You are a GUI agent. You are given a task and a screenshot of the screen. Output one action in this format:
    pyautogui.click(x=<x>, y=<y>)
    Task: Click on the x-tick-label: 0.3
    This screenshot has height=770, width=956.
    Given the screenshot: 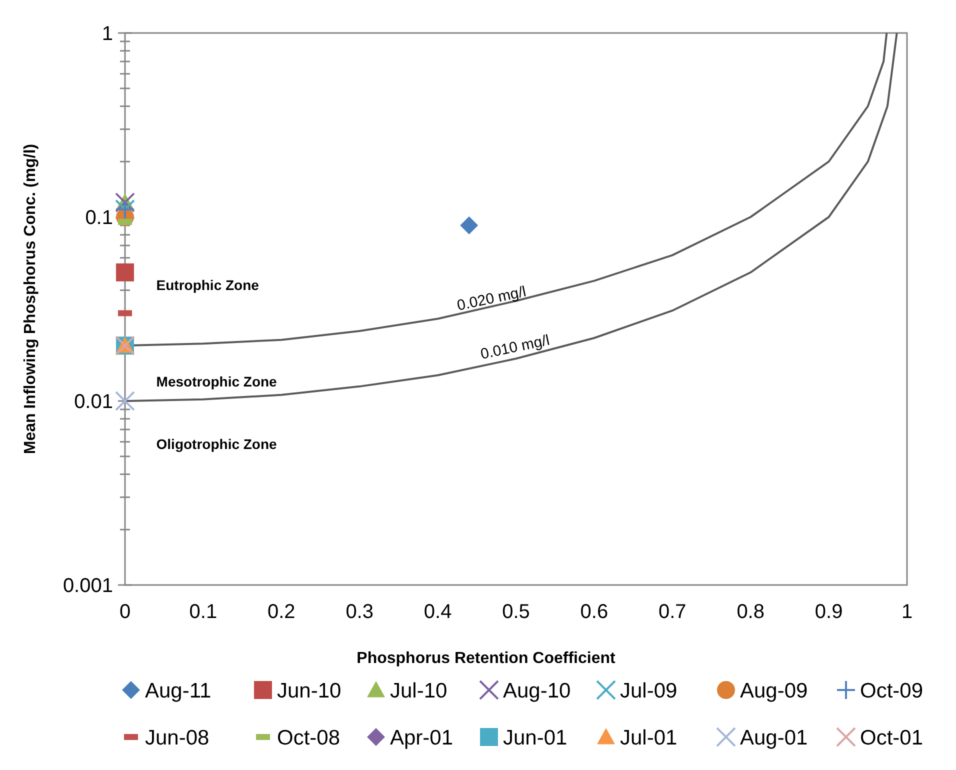 What is the action you would take?
    pyautogui.click(x=360, y=612)
    